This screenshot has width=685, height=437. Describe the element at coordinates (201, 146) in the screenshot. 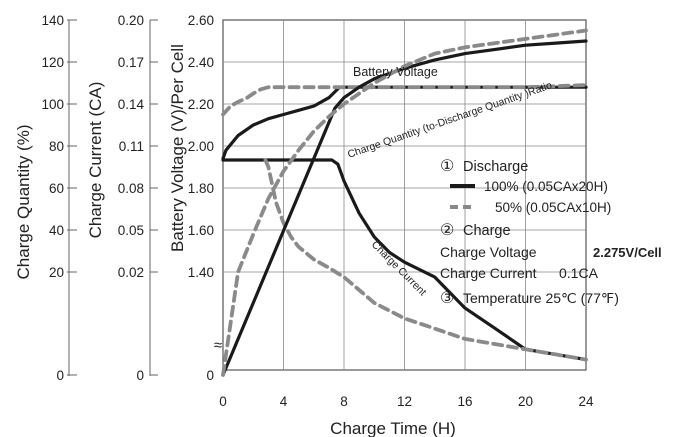

I see `voltage-tick-label: 2.00` at that location.